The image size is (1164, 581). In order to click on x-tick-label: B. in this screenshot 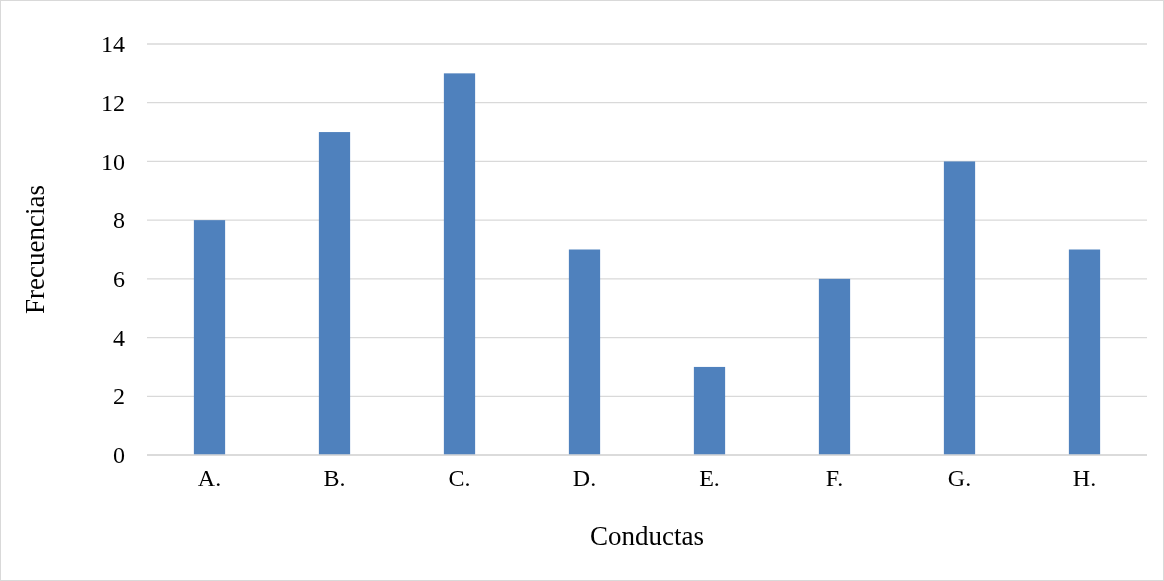, I will do `click(334, 478)`.